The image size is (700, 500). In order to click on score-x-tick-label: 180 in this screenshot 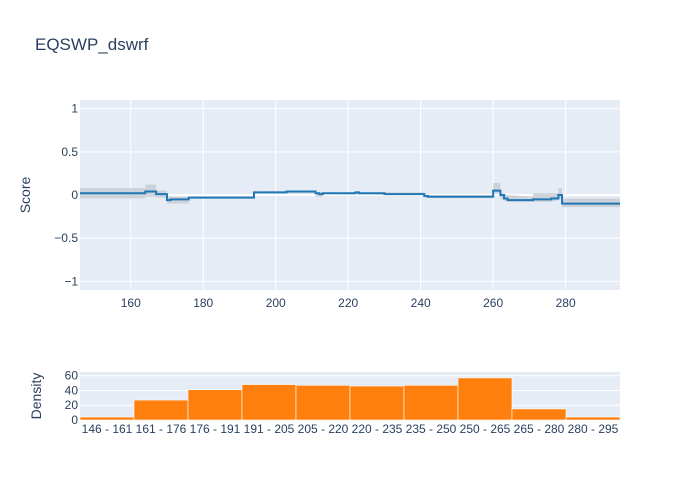, I will do `click(203, 303)`.